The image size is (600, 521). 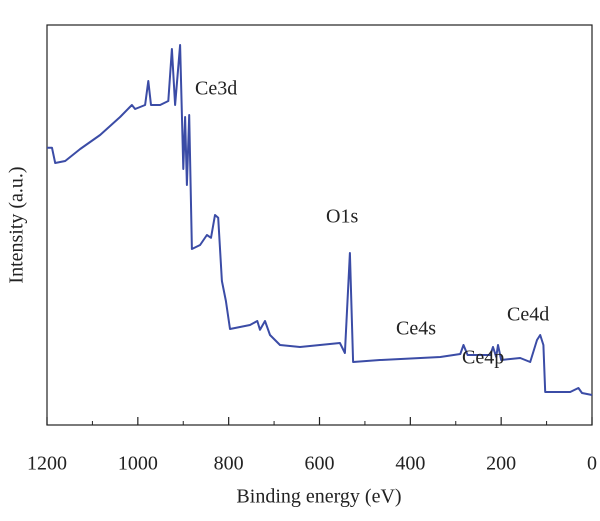 I want to click on peak-annotation: Ce4p, so click(x=483, y=358).